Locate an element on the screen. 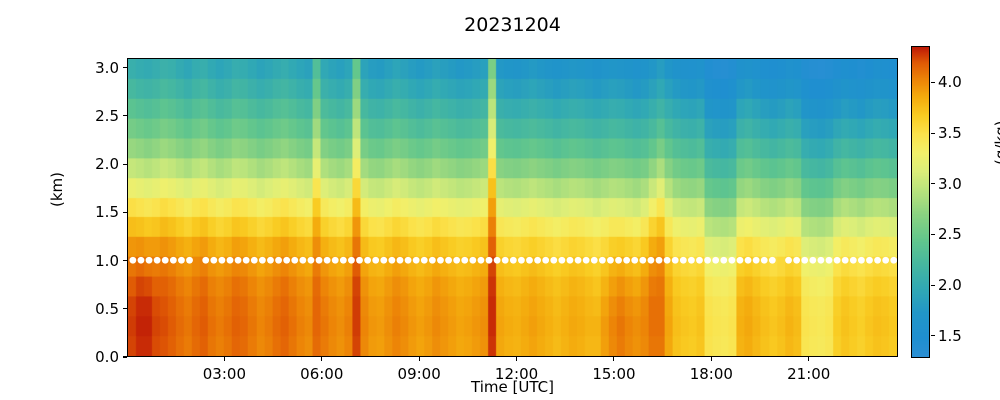 The image size is (1000, 400). colorbar is located at coordinates (920, 202).